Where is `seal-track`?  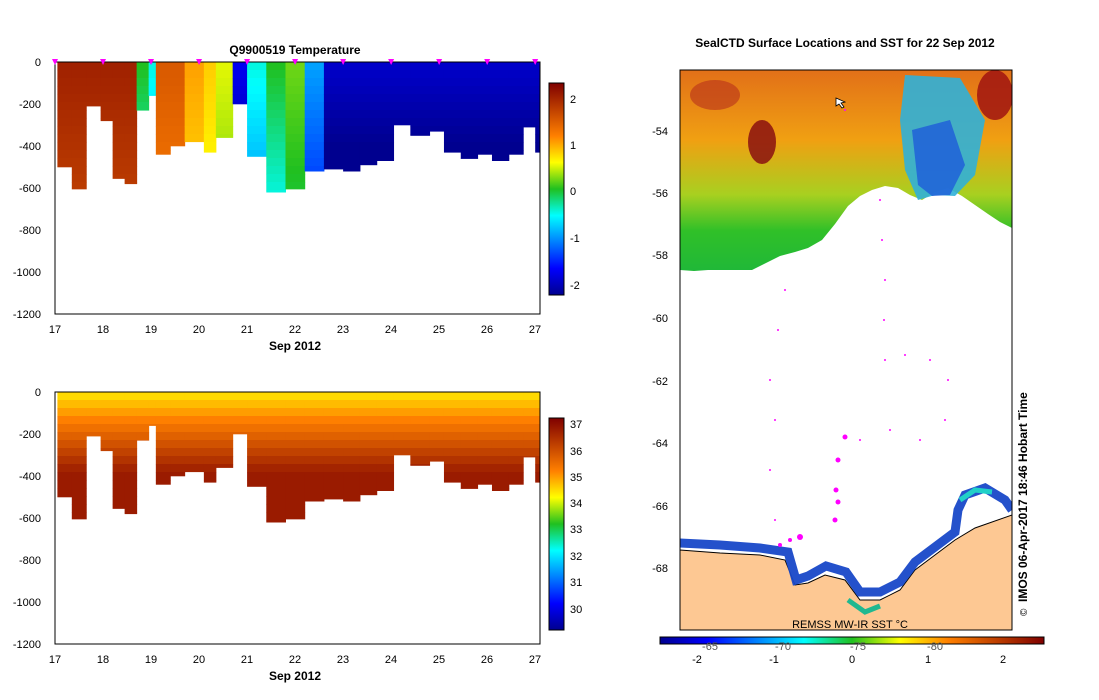 seal-track is located at coordinates (859, 328).